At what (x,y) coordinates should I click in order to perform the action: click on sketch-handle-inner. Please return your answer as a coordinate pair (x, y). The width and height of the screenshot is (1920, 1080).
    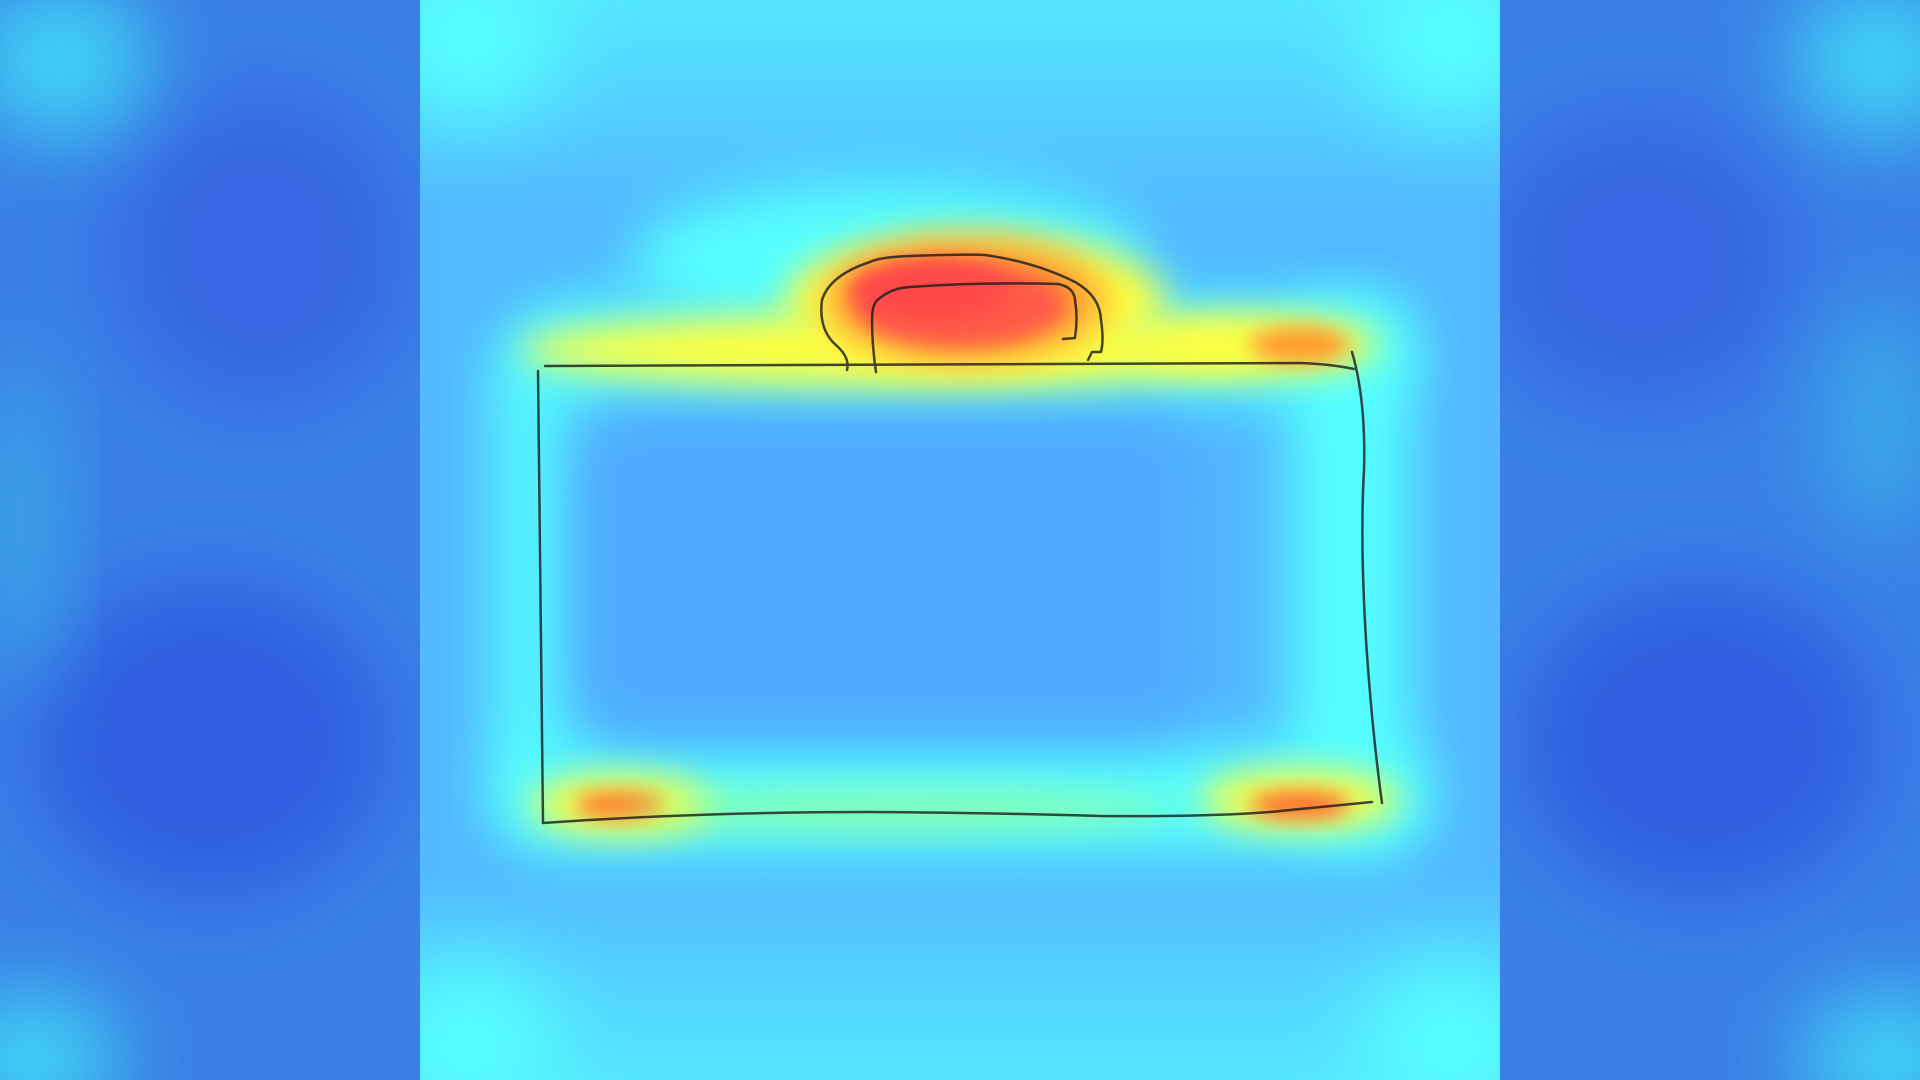
    Looking at the image, I should click on (974, 328).